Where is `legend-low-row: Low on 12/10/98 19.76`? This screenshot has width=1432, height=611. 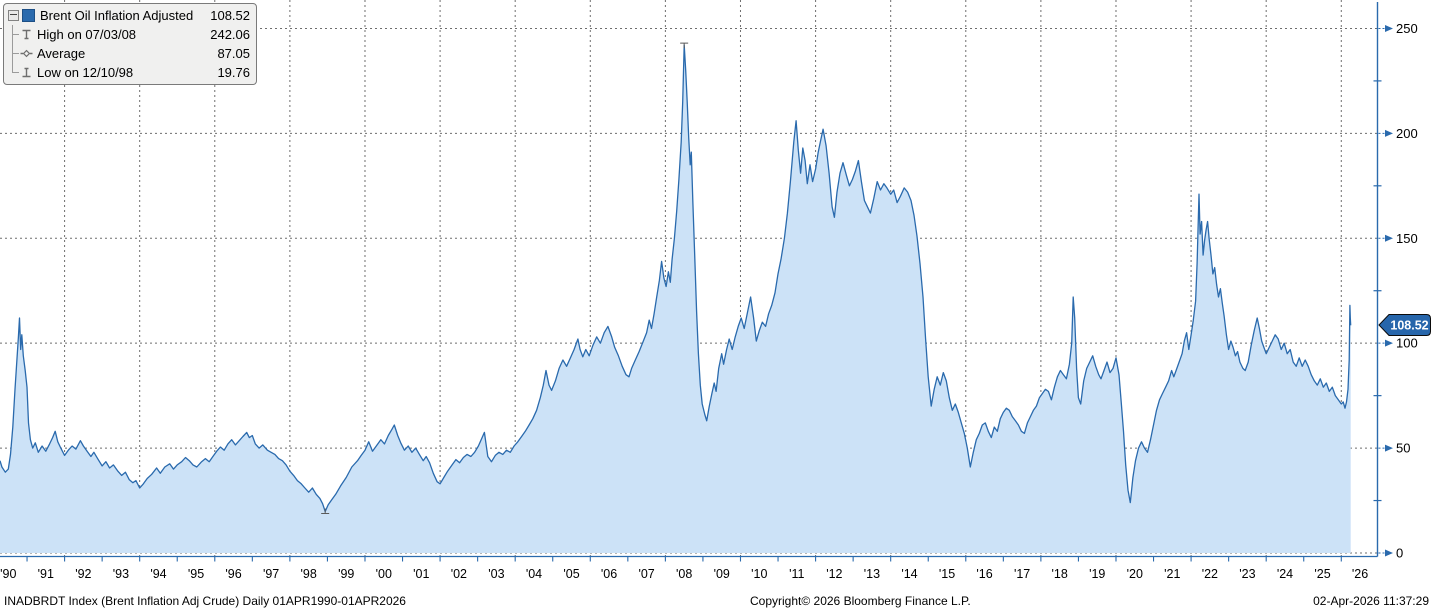 legend-low-row: Low on 12/10/98 19.76 is located at coordinates (128, 72).